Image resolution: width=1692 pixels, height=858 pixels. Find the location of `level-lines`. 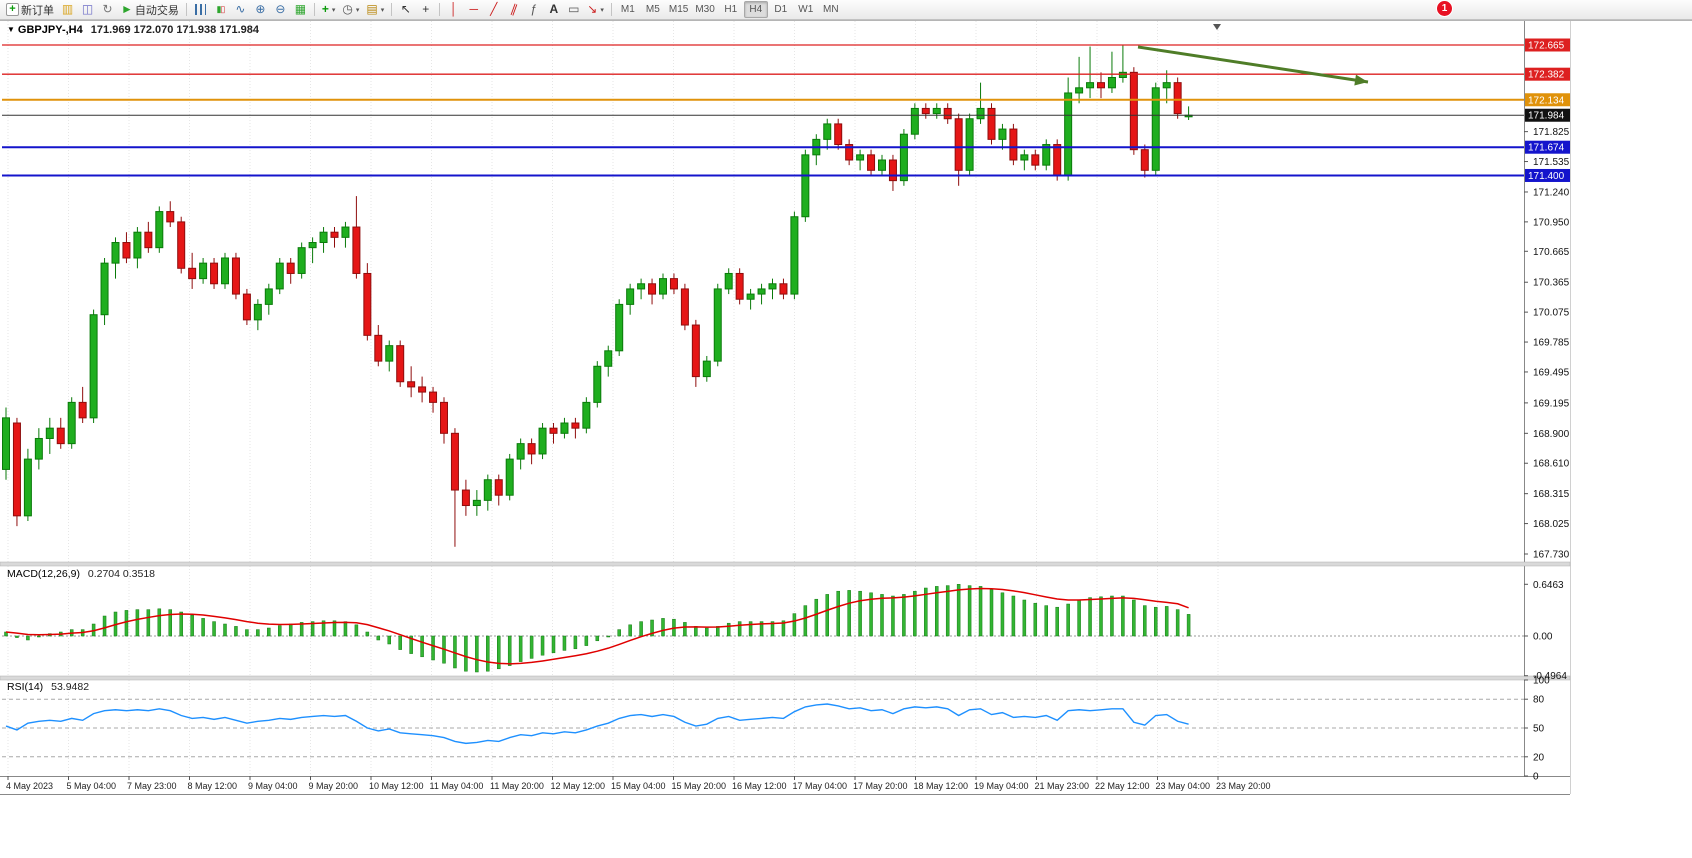

level-lines is located at coordinates (763, 110).